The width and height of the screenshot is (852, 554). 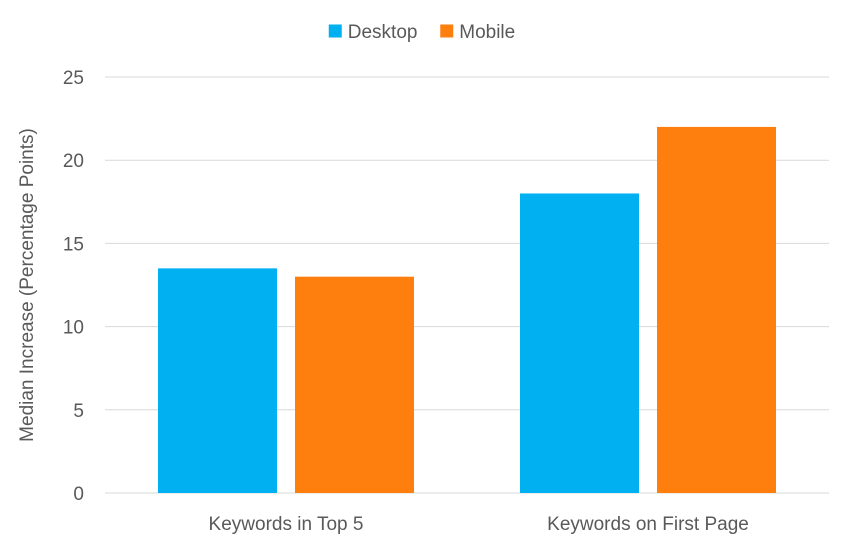 I want to click on y-axis-ticks: 0 5 10 15 20 25, so click(x=73, y=286).